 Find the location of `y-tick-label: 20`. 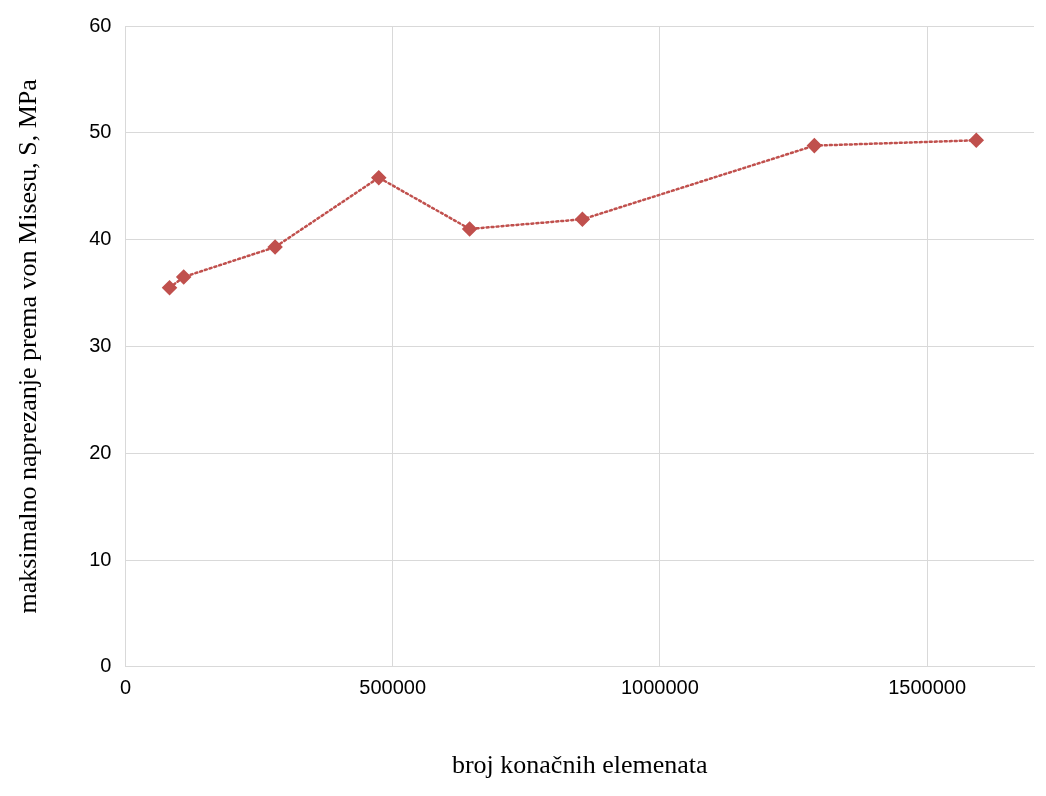

y-tick-label: 20 is located at coordinates (100, 451).